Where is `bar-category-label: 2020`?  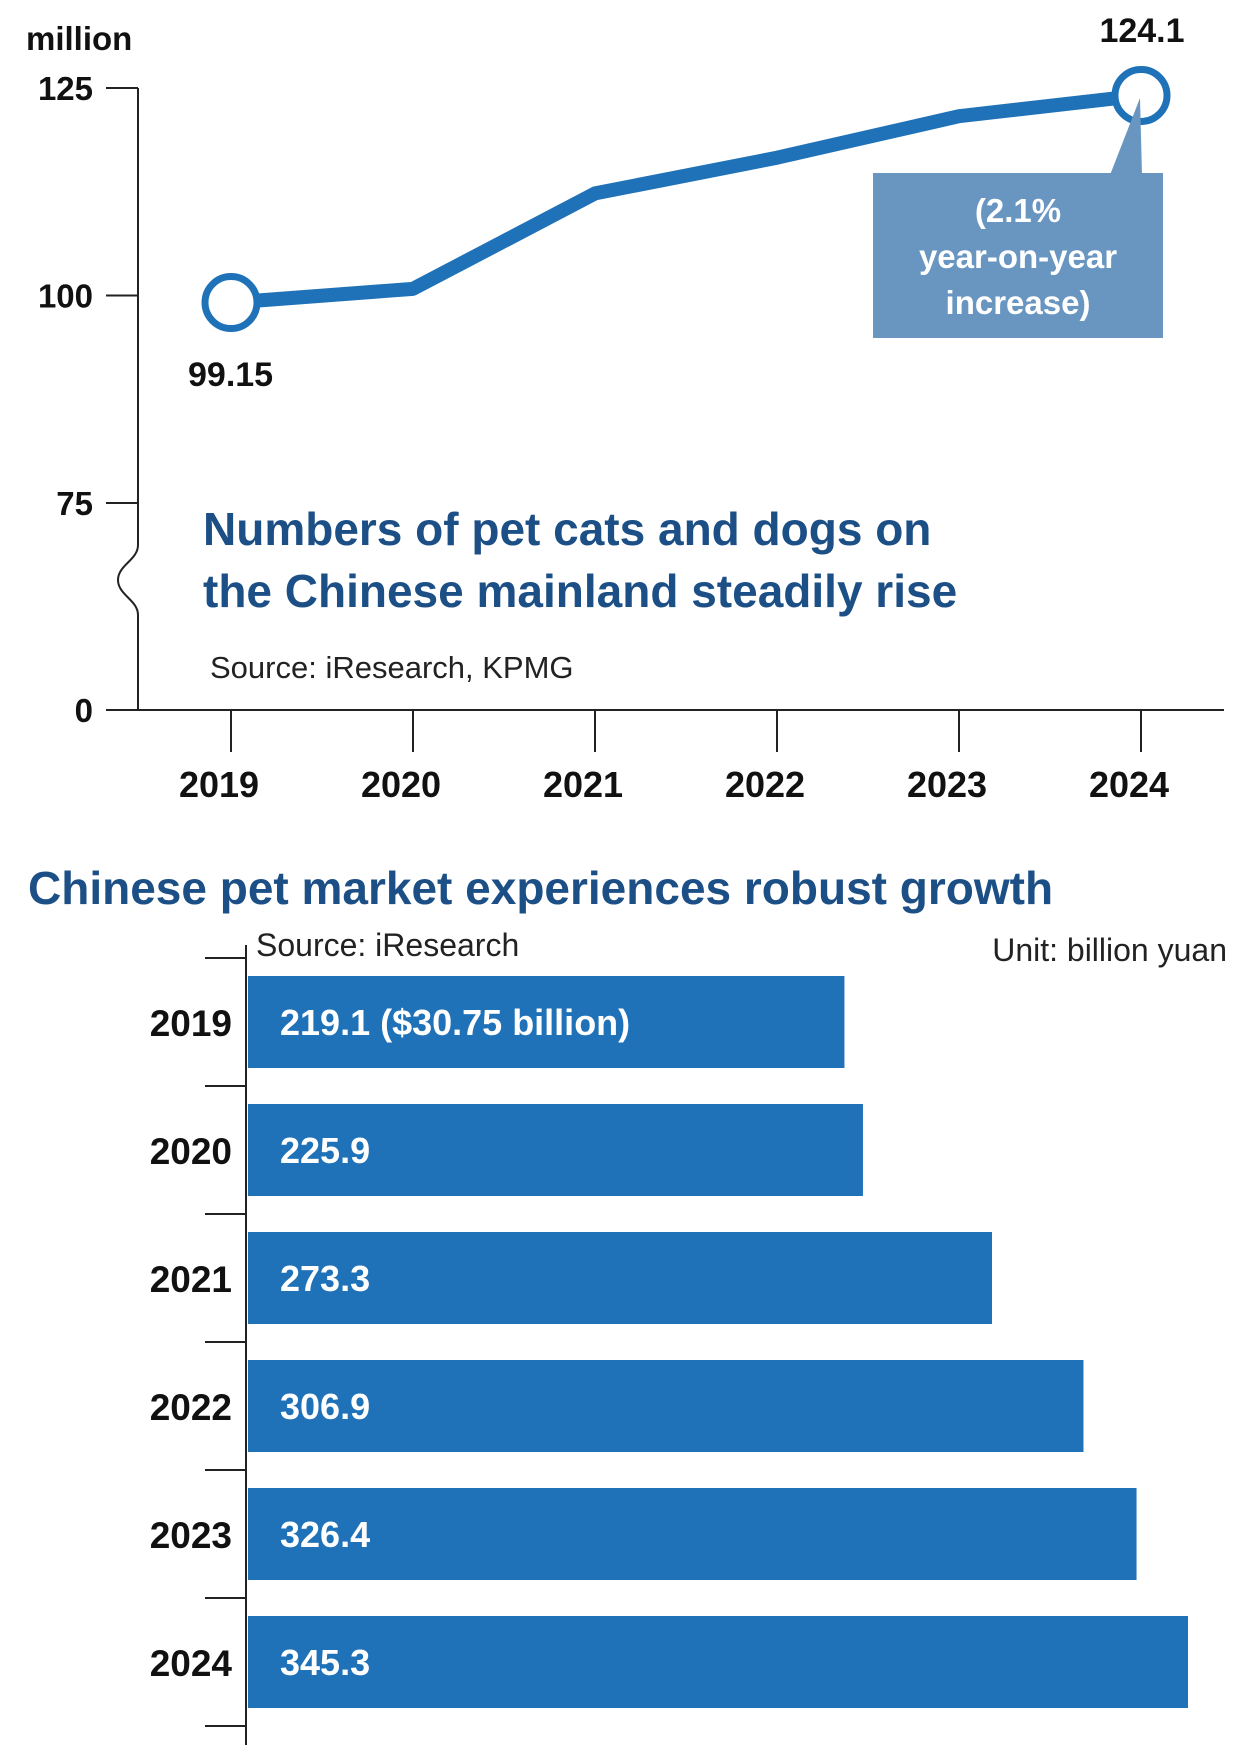
bar-category-label: 2020 is located at coordinates (191, 1151).